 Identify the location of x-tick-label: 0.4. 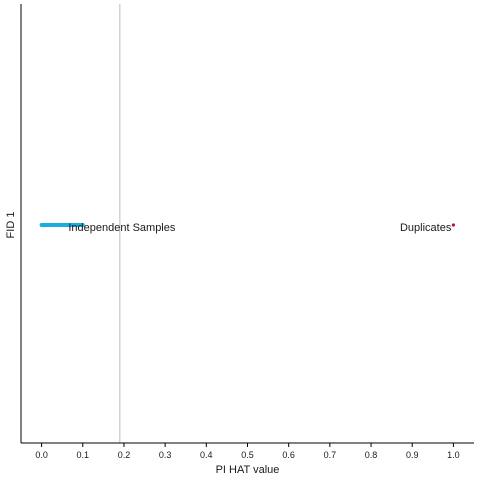
(206, 455).